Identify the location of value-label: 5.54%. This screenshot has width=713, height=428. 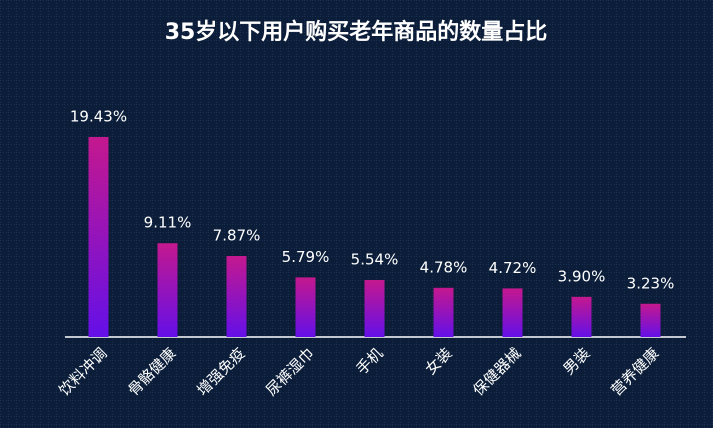
(375, 259).